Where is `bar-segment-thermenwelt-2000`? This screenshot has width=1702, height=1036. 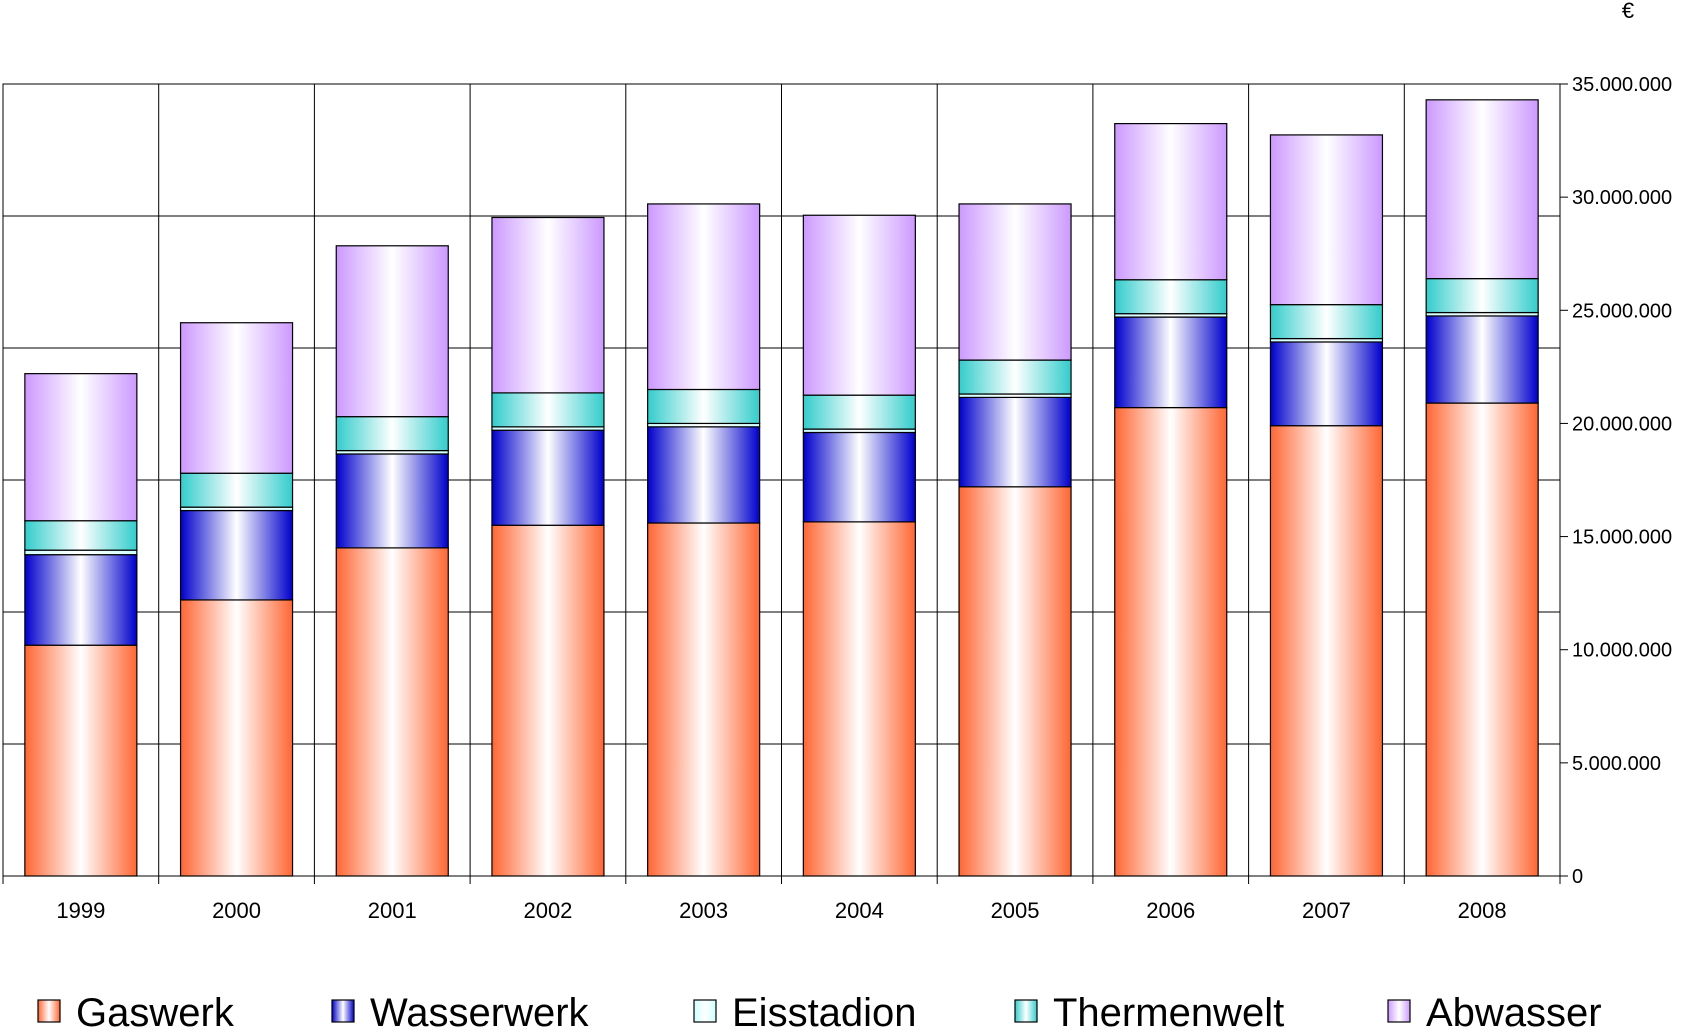
bar-segment-thermenwelt-2000 is located at coordinates (236, 490).